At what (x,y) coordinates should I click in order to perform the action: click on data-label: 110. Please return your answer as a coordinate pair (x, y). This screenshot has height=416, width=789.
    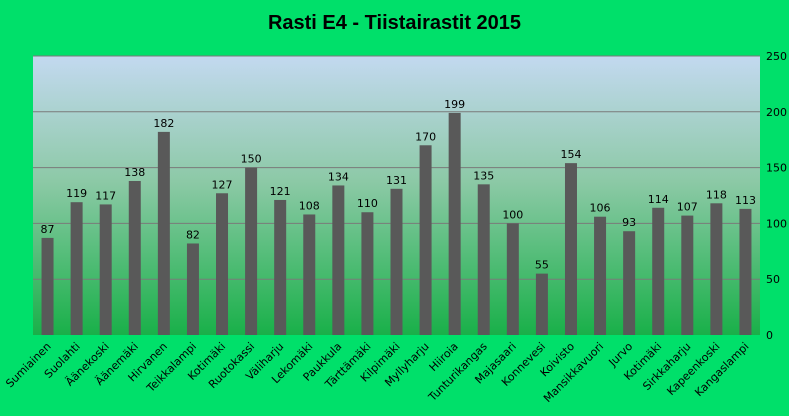
    Looking at the image, I should click on (367, 203).